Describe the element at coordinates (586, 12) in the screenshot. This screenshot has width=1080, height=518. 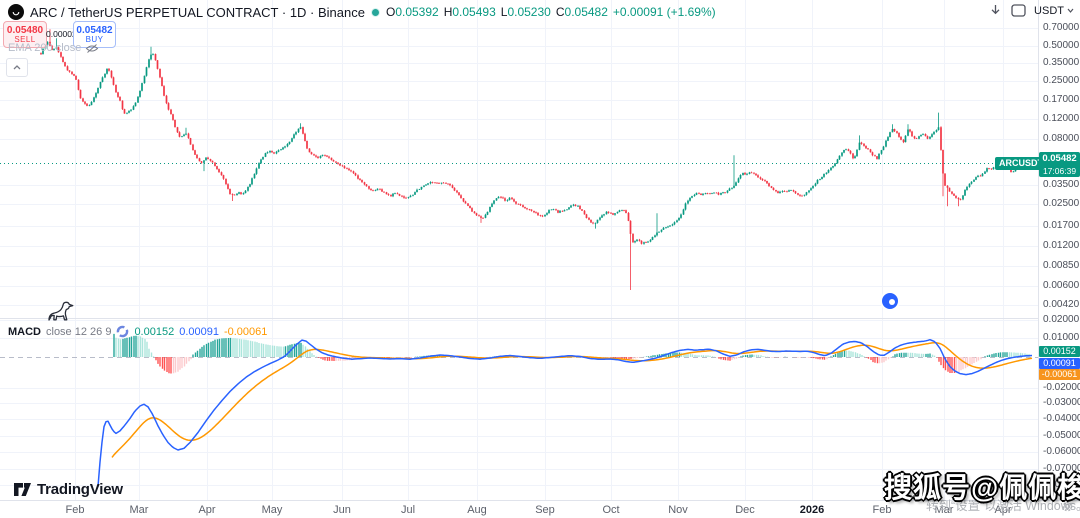
I see `close-value: 0.05482` at that location.